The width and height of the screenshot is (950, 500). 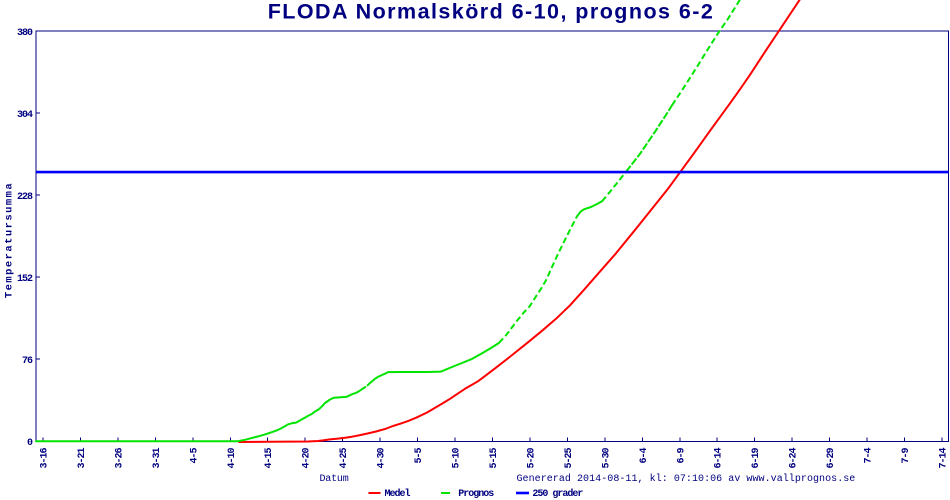 I want to click on svg-text: 3-16, so click(x=45, y=458).